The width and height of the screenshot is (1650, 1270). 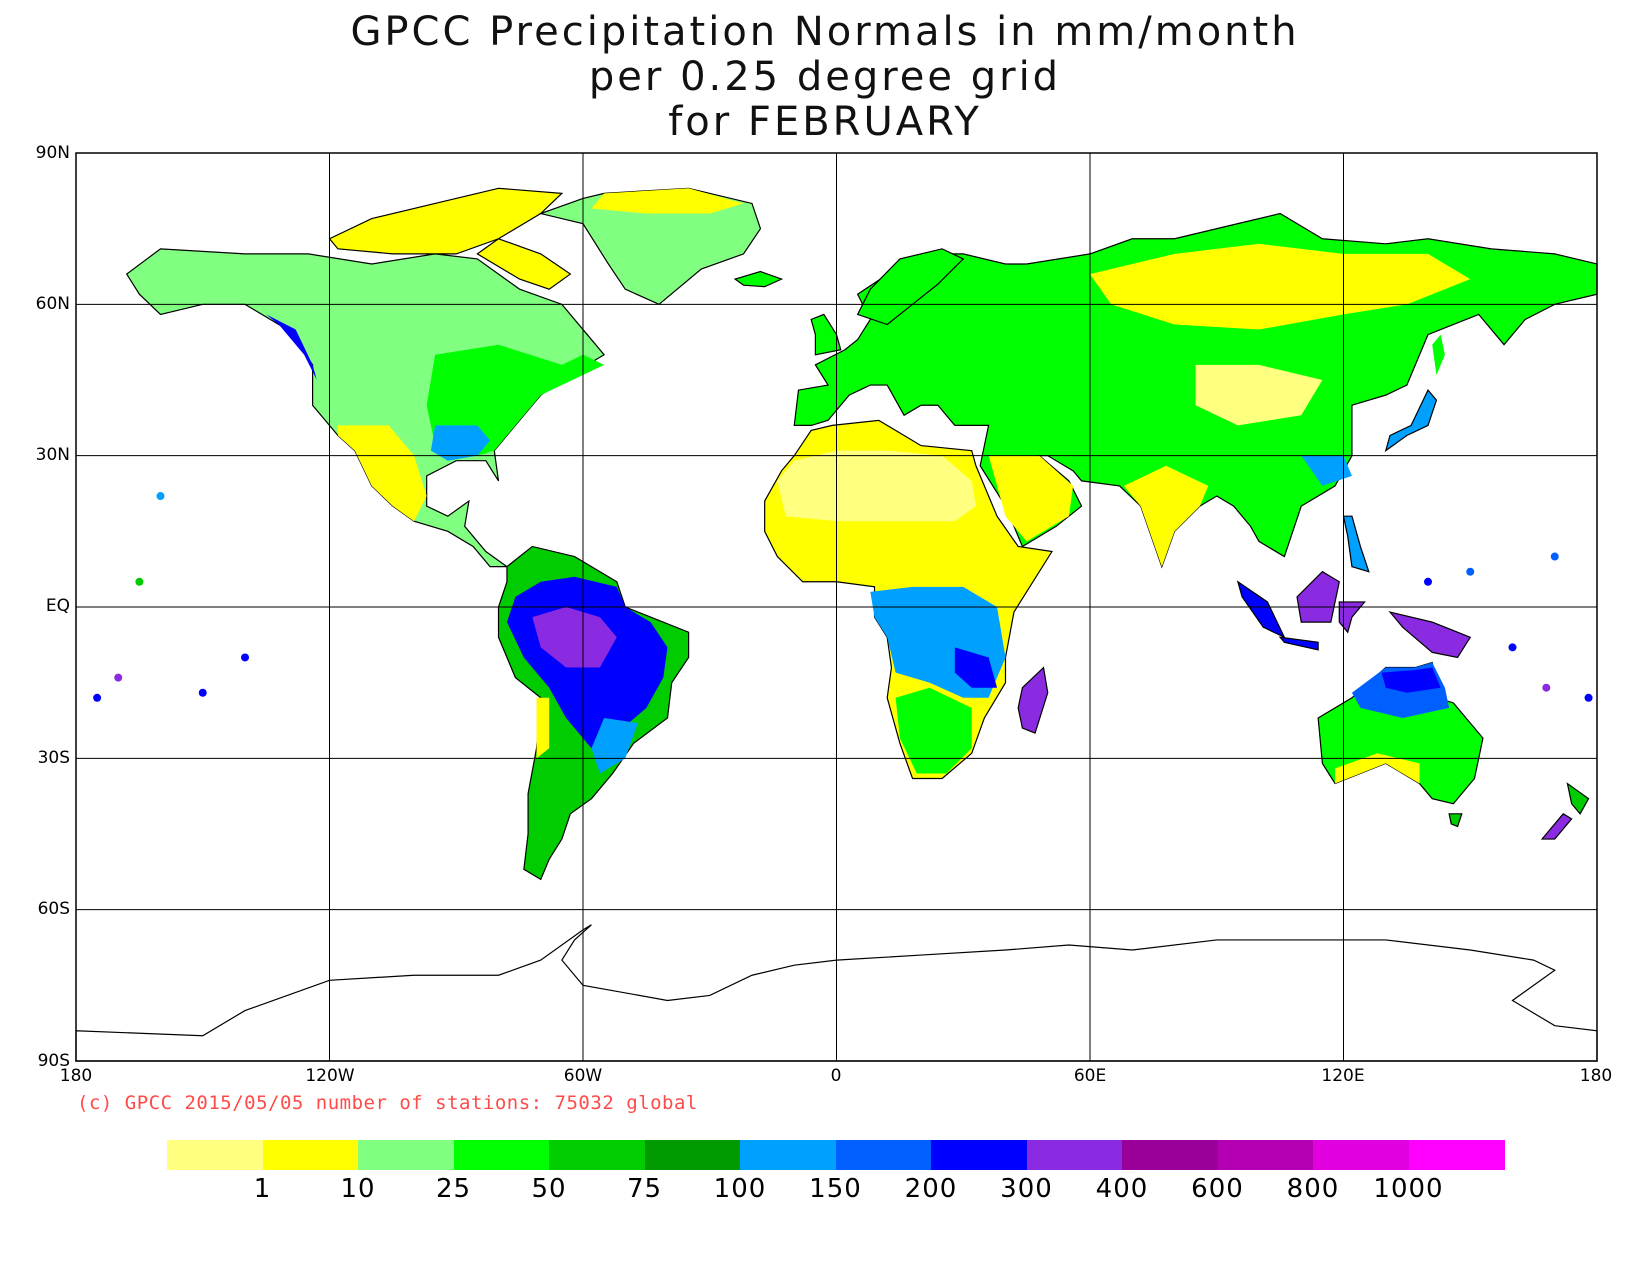 I want to click on legend-label: 150, so click(x=835, y=1189).